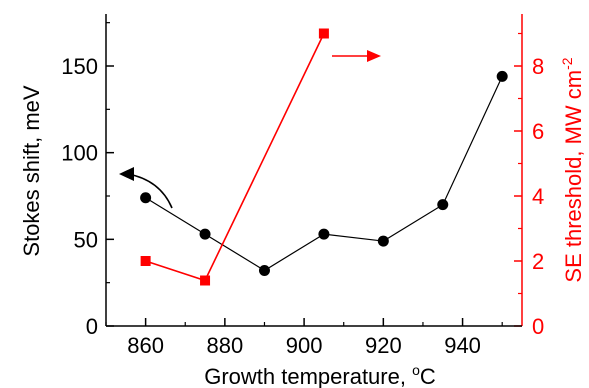 The height and width of the screenshot is (388, 589). I want to click on right-y-tick-label: 0, so click(538, 326).